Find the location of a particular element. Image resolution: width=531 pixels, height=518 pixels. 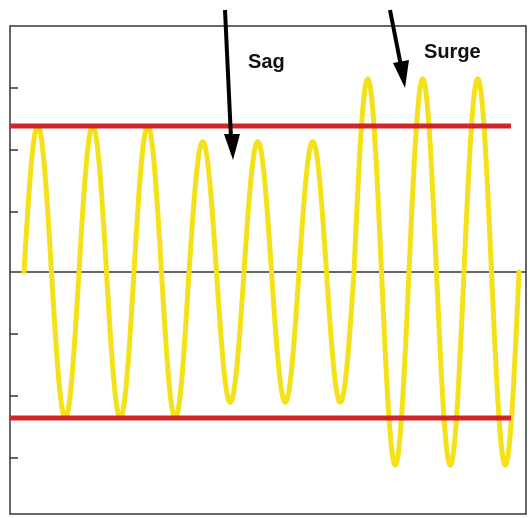

surge-label: Surge is located at coordinates (452, 52).